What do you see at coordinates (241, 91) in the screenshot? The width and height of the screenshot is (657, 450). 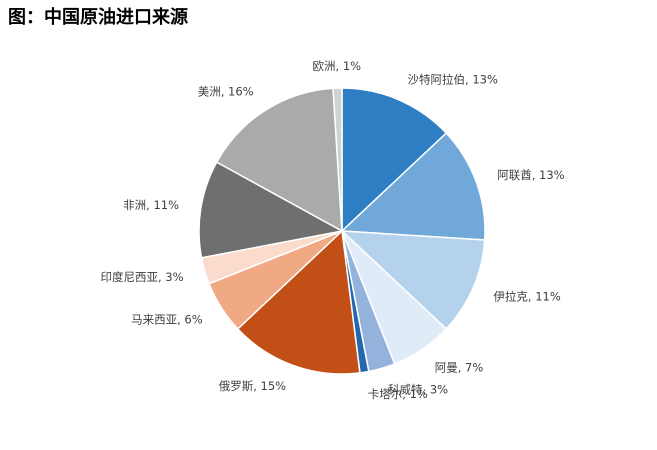 I see `value-label: 16%` at bounding box center [241, 91].